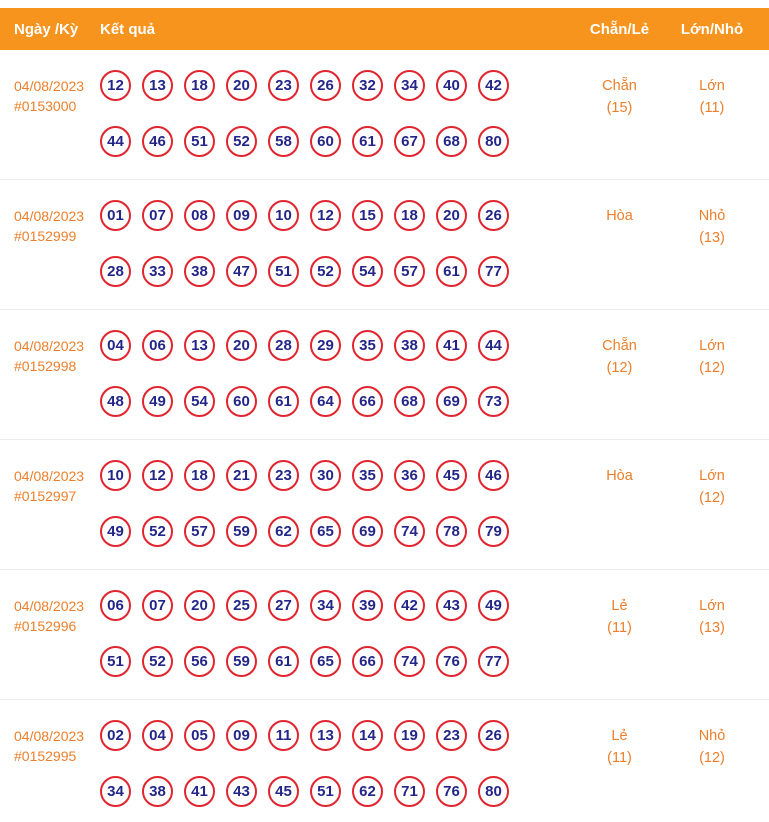 The height and width of the screenshot is (822, 769). Describe the element at coordinates (336, 633) in the screenshot. I see `numbers-lines: 06 07 20 25 27 34 39 42 43 49 51 52 56 59 61 65 66 74 76 77` at that location.